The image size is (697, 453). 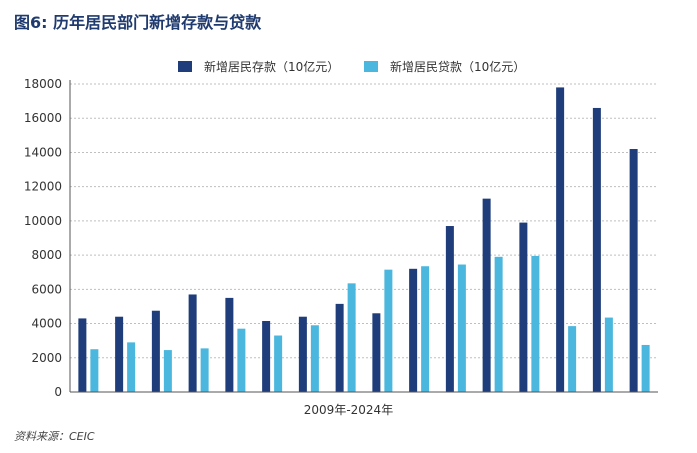 What do you see at coordinates (43, 187) in the screenshot?
I see `y-tick-label: 12000` at bounding box center [43, 187].